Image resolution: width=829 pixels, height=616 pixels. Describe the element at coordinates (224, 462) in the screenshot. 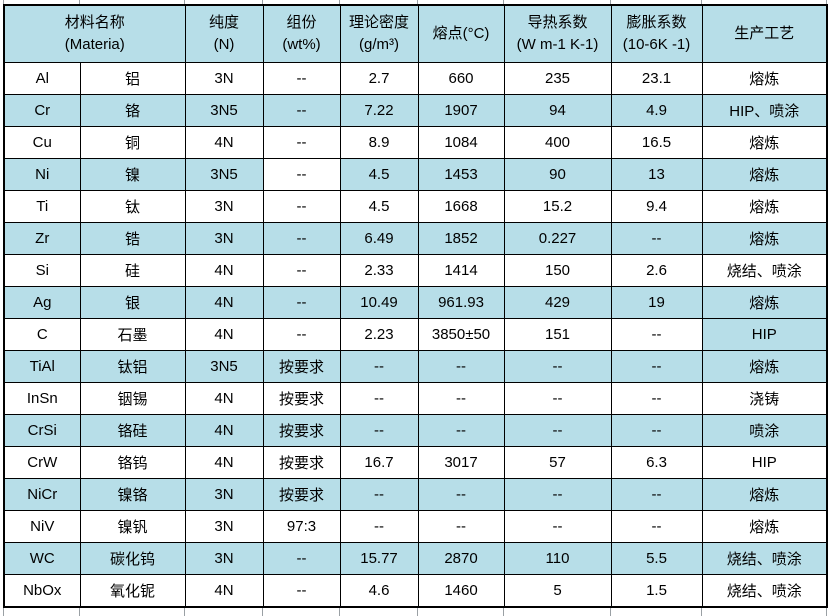

I see `cell-CrW-purity: 4N` at that location.